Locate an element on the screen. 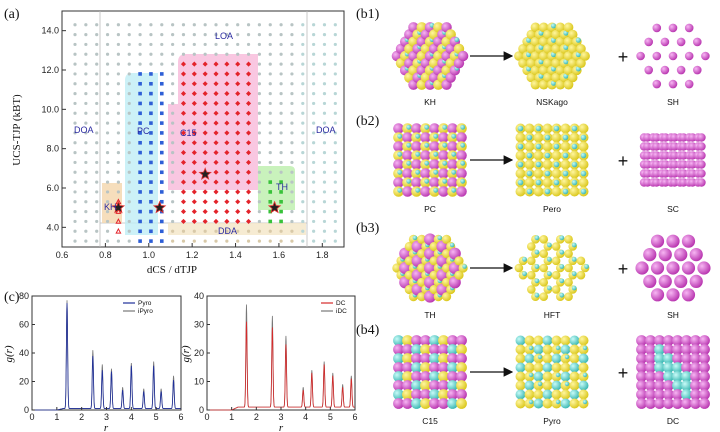 This screenshot has height=432, width=720. region-label-kh: KH is located at coordinates (110, 207).